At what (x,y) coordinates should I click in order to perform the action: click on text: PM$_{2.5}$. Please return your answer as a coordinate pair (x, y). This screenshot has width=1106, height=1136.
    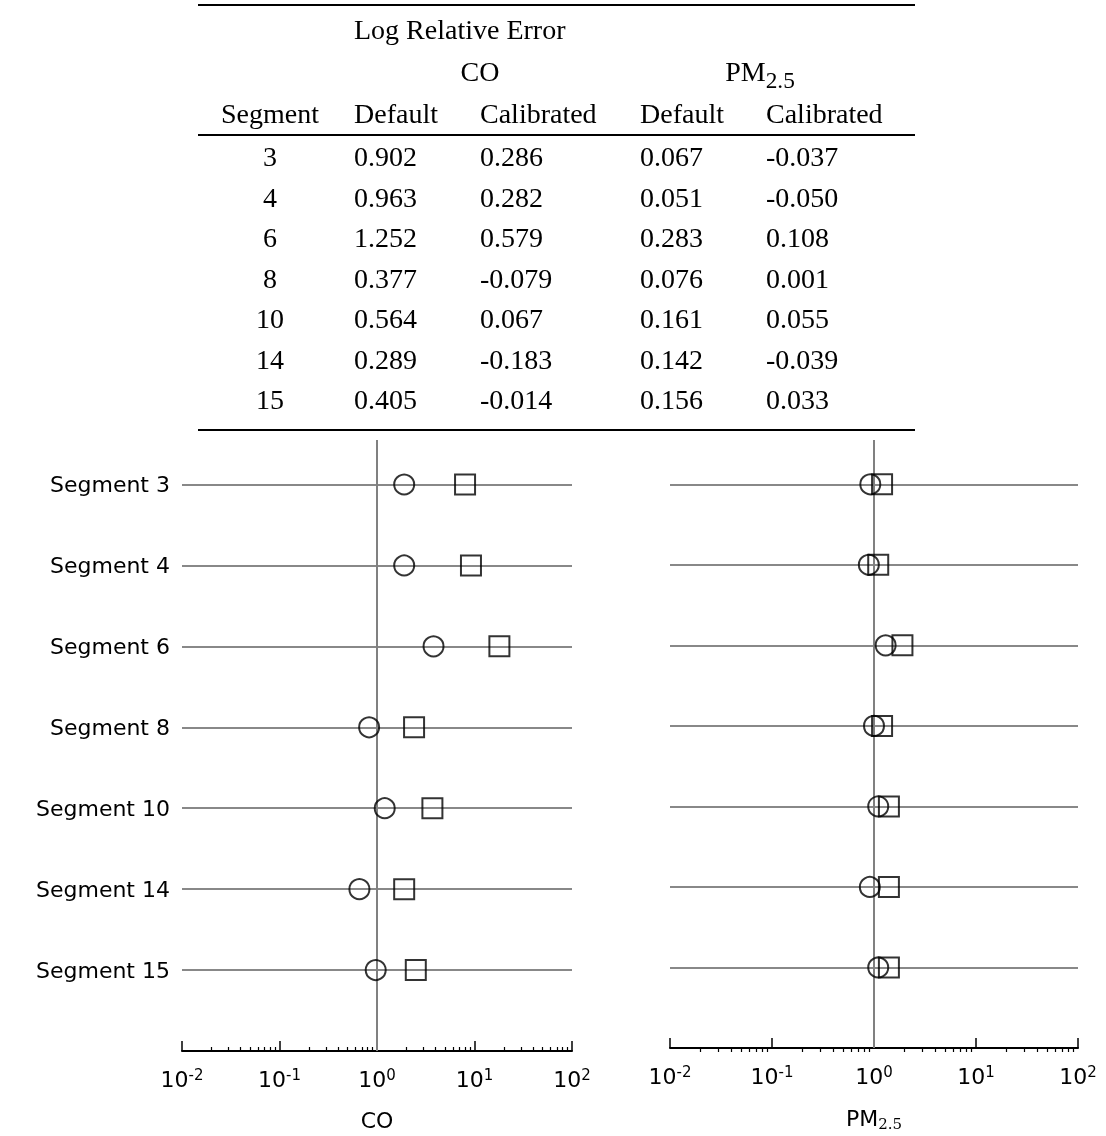
    Looking at the image, I should click on (760, 75).